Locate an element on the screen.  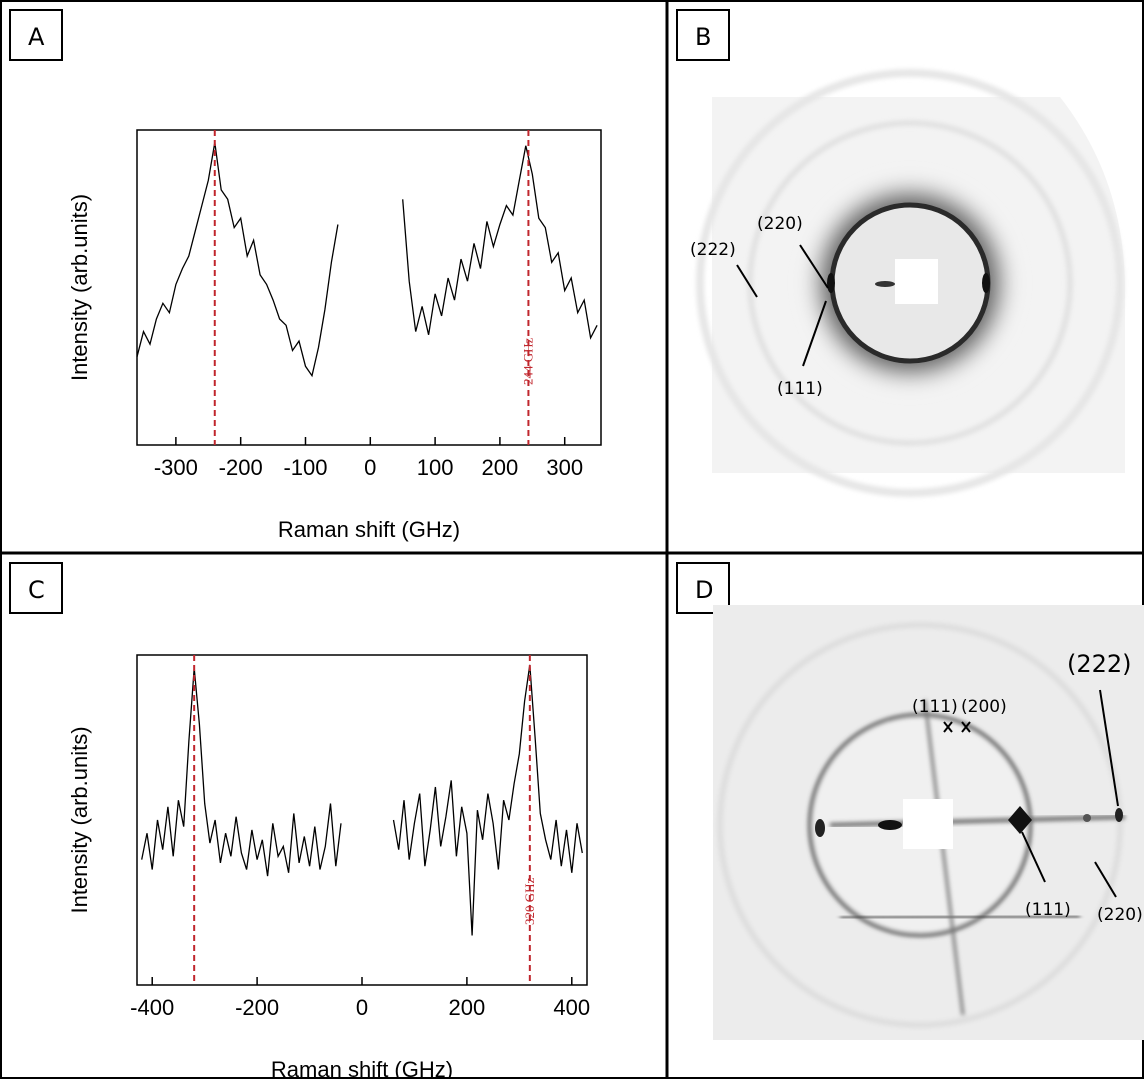
panel-label: B is located at coordinates (703, 37).